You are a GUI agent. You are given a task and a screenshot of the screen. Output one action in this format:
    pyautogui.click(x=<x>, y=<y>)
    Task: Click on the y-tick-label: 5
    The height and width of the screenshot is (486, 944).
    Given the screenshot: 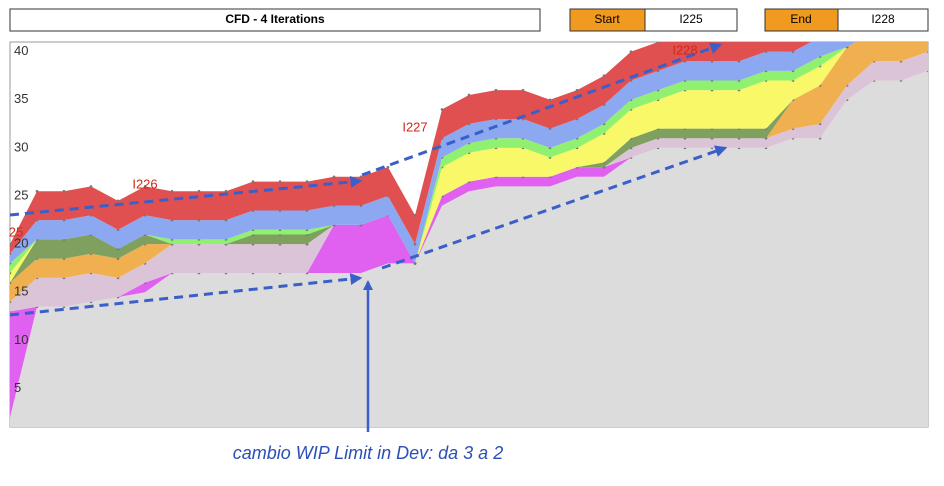 What is the action you would take?
    pyautogui.click(x=17, y=387)
    